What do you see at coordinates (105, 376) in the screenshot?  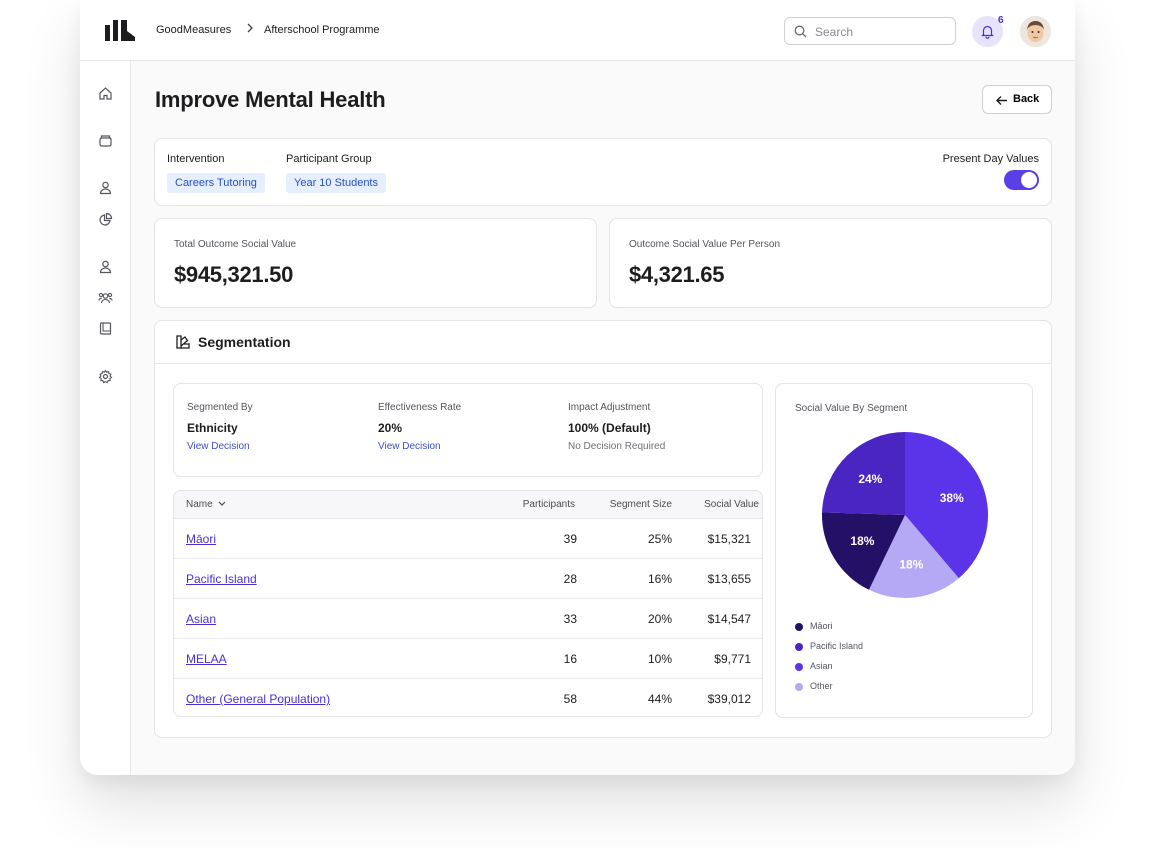 I see `settings-gear-icon` at bounding box center [105, 376].